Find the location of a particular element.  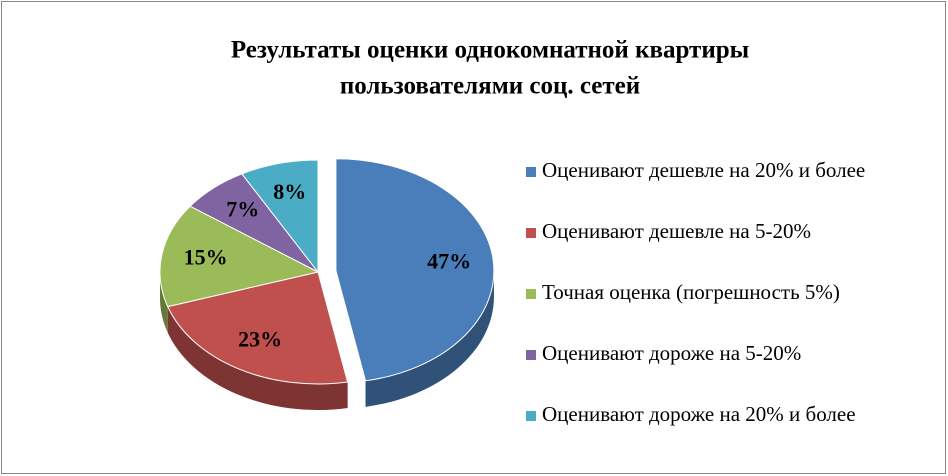

data-label: 47% is located at coordinates (449, 260).